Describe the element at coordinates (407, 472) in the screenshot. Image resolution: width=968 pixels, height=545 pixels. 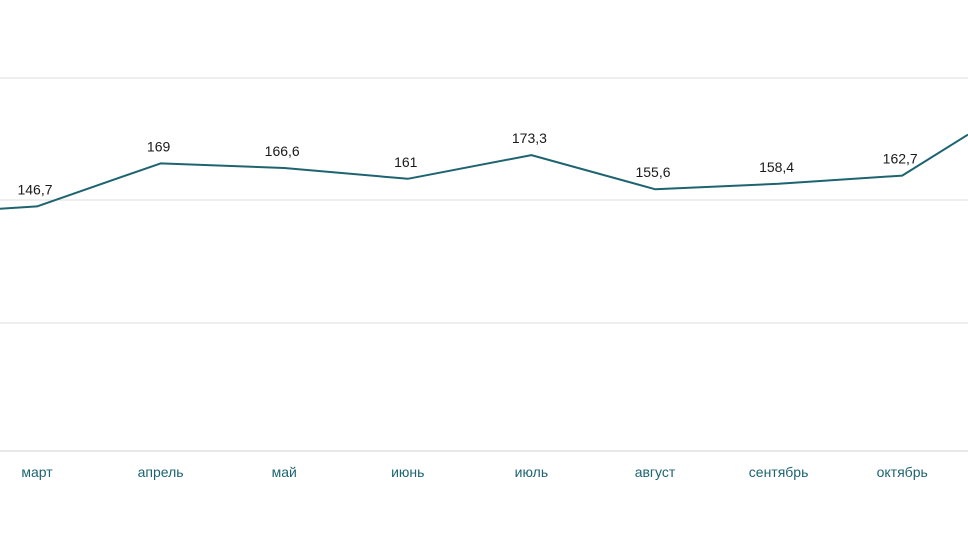
I see `x-tick-label: июнь` at that location.